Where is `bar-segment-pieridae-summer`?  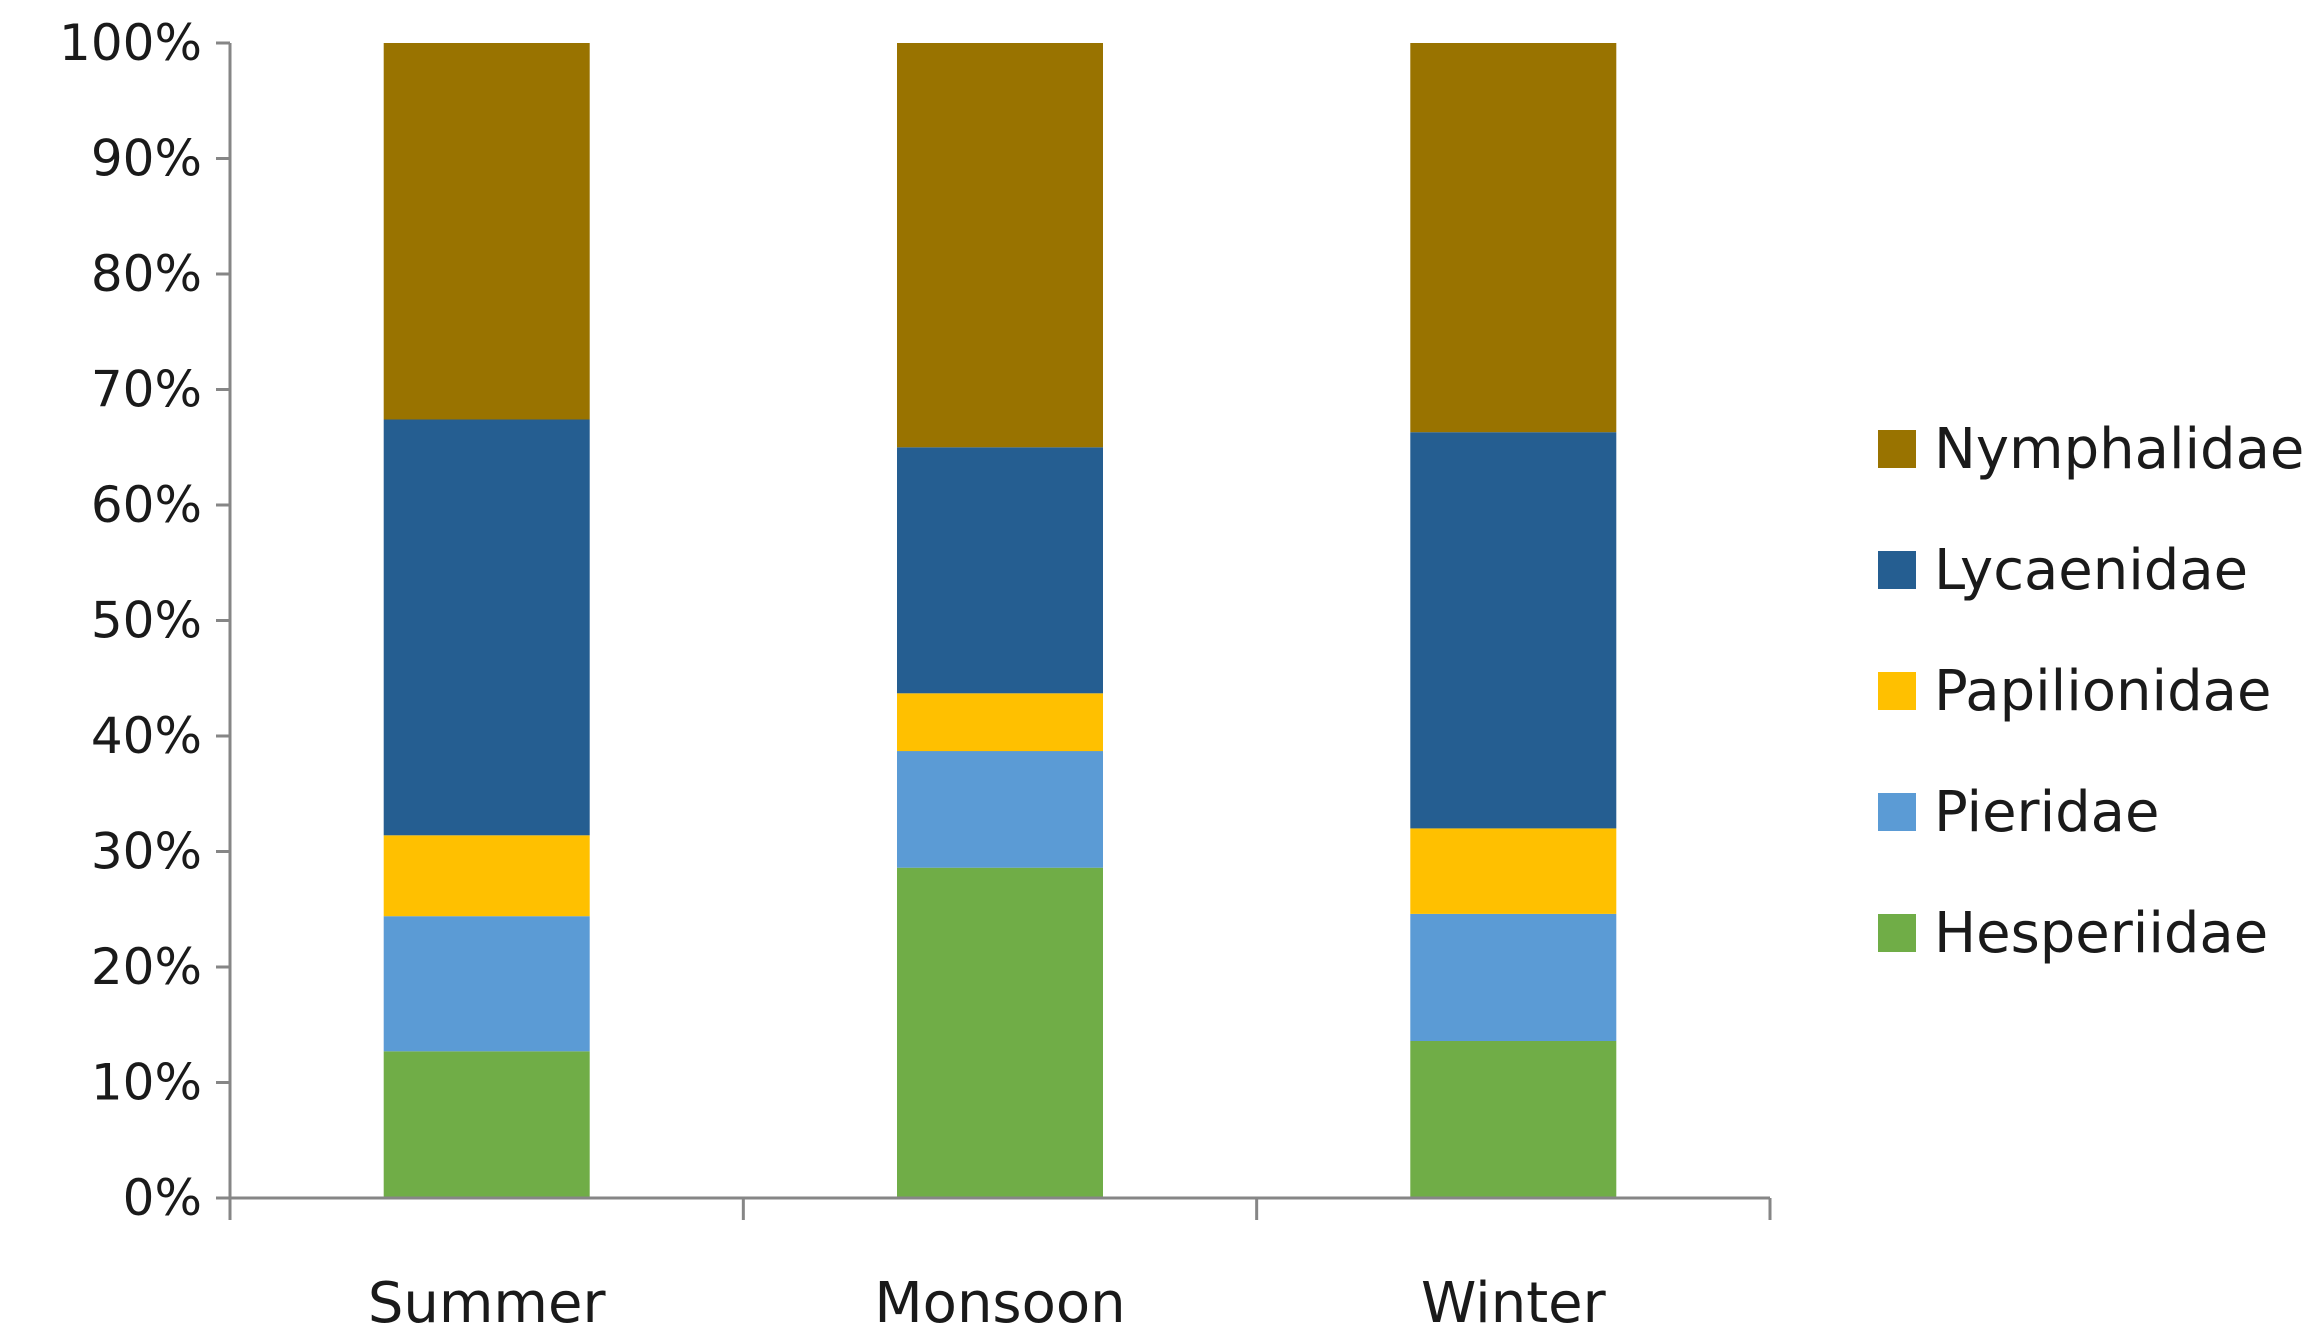
bar-segment-pieridae-summer is located at coordinates (486, 984).